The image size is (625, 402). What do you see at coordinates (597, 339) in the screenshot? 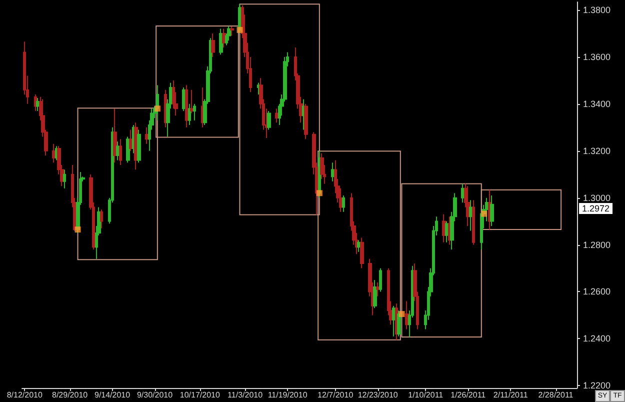
I see `y-tick-label: 1.2400` at bounding box center [597, 339].